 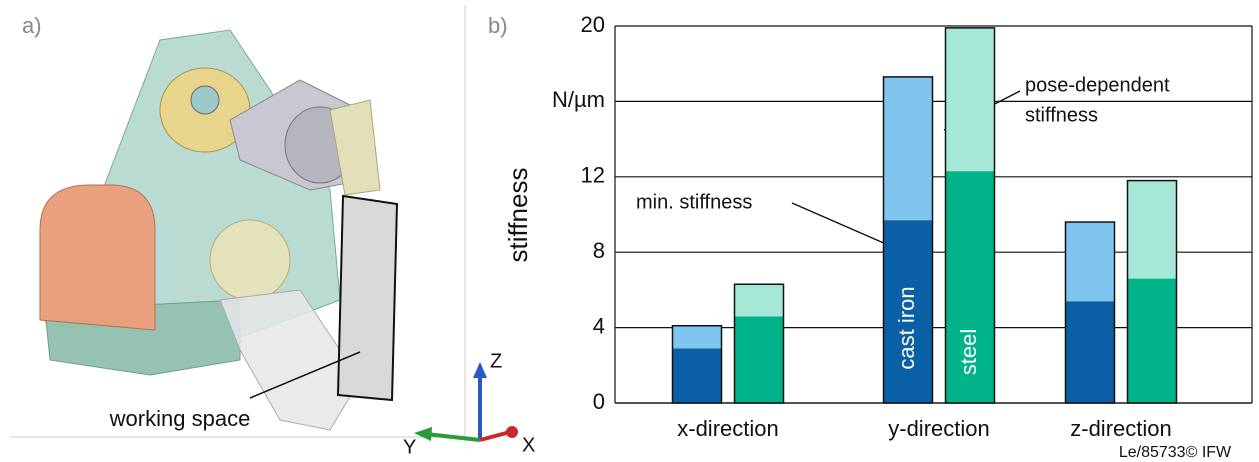 What do you see at coordinates (968, 352) in the screenshot?
I see `series-label: steel` at bounding box center [968, 352].